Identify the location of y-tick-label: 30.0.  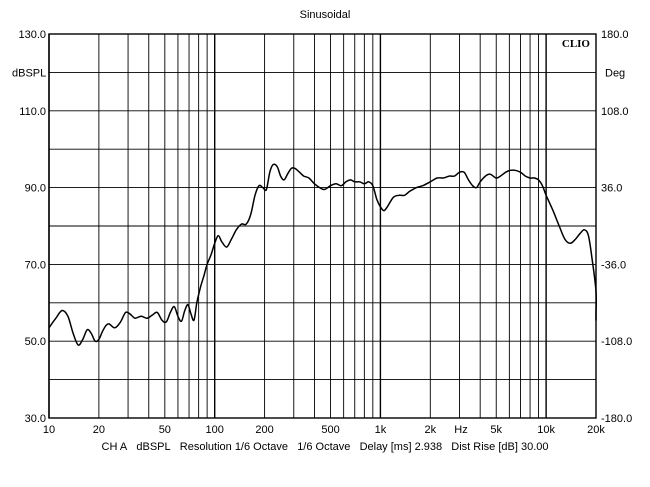
(35, 419).